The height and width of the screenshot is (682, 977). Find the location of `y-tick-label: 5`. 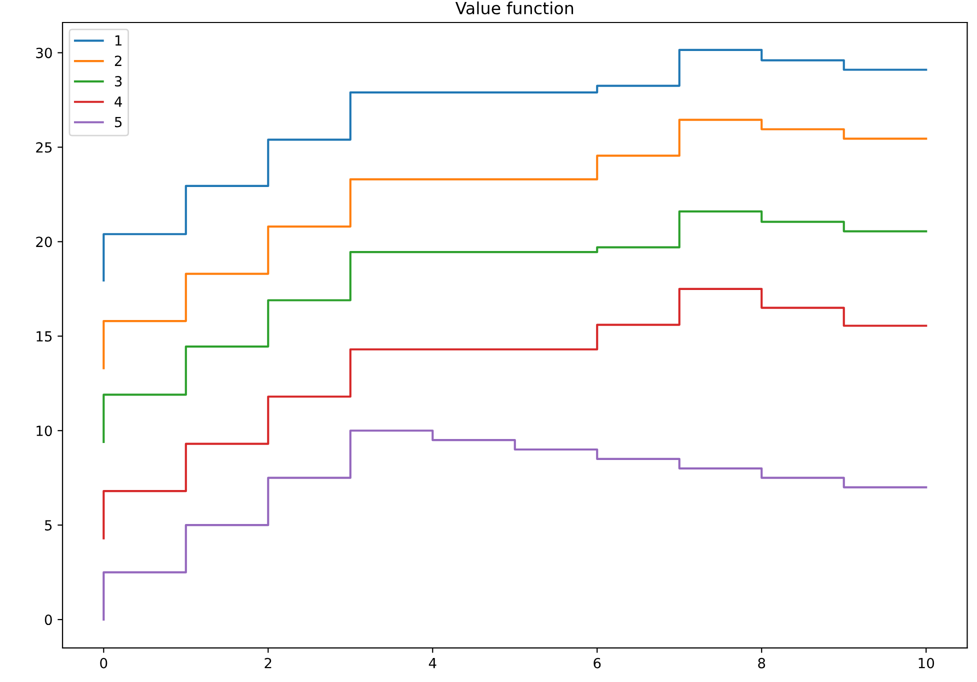

y-tick-label: 5 is located at coordinates (48, 525).